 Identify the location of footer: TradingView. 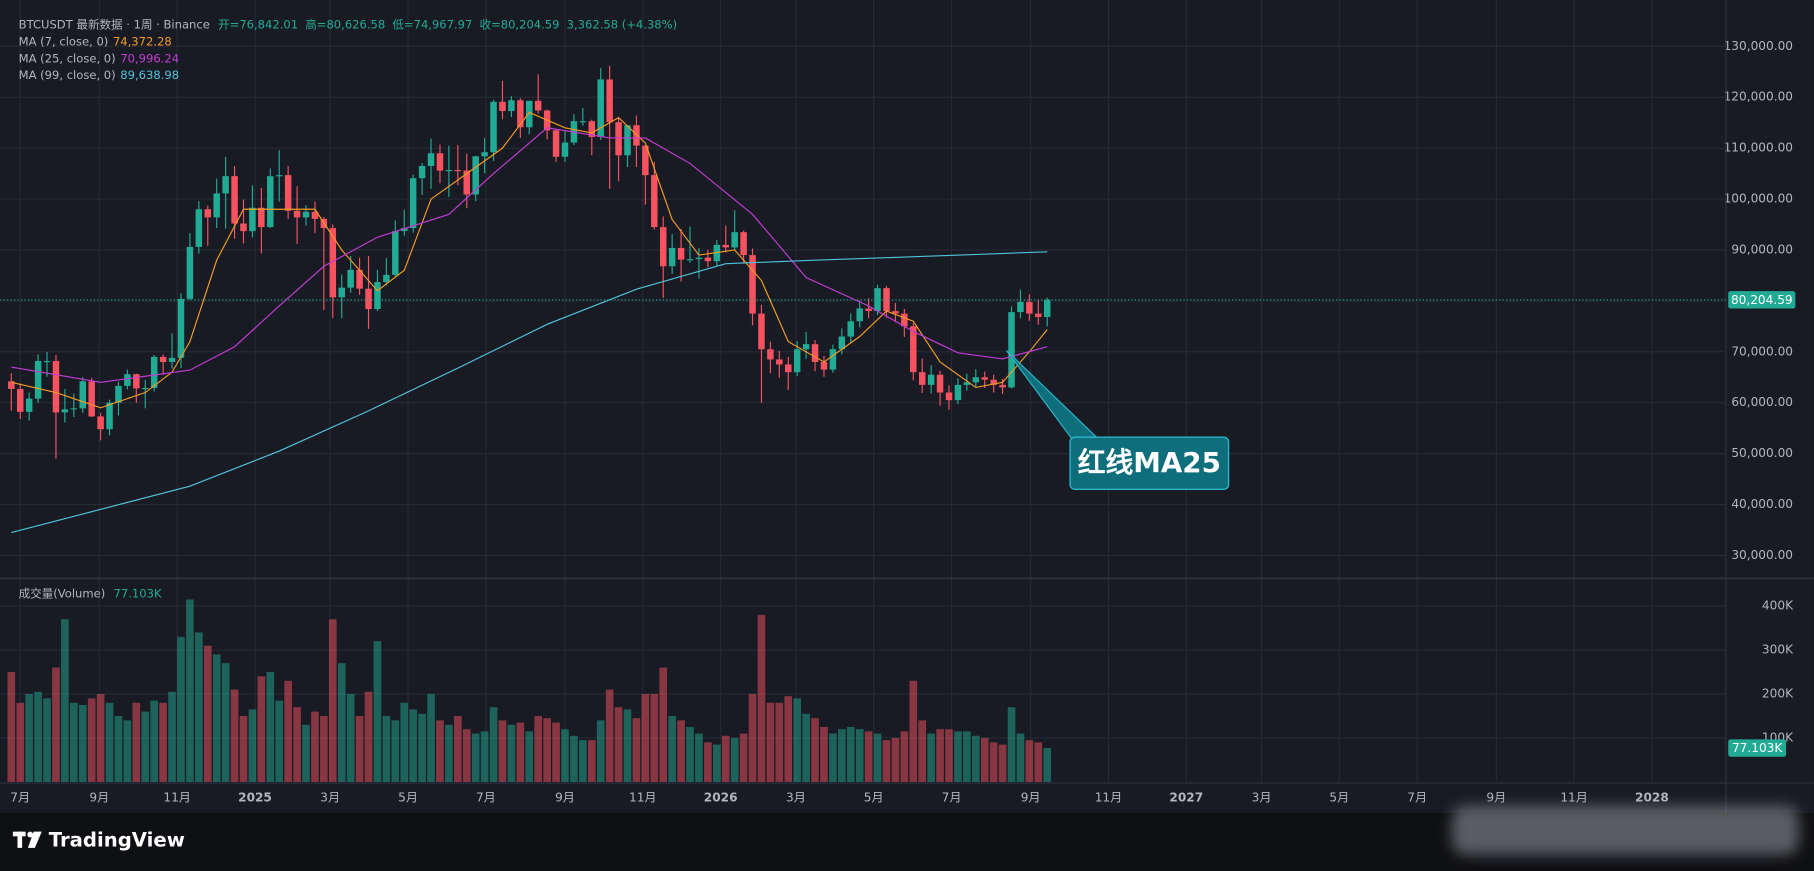
(905, 830).